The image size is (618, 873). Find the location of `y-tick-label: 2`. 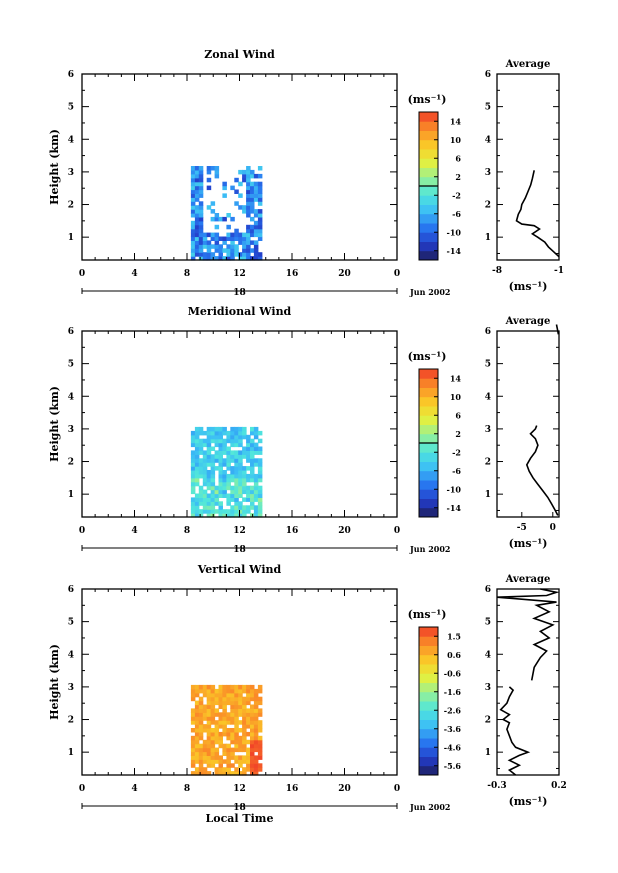

y-tick-label: 2 is located at coordinates (71, 206).